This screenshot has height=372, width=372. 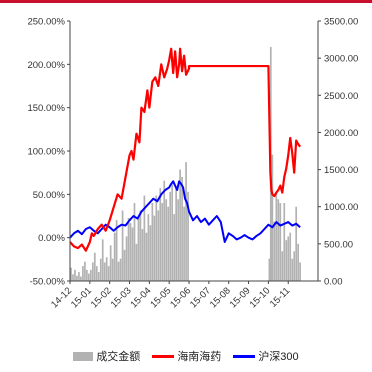 What do you see at coordinates (199, 357) in the screenshot?
I see `legend-label-stock: 海南海药` at bounding box center [199, 357].